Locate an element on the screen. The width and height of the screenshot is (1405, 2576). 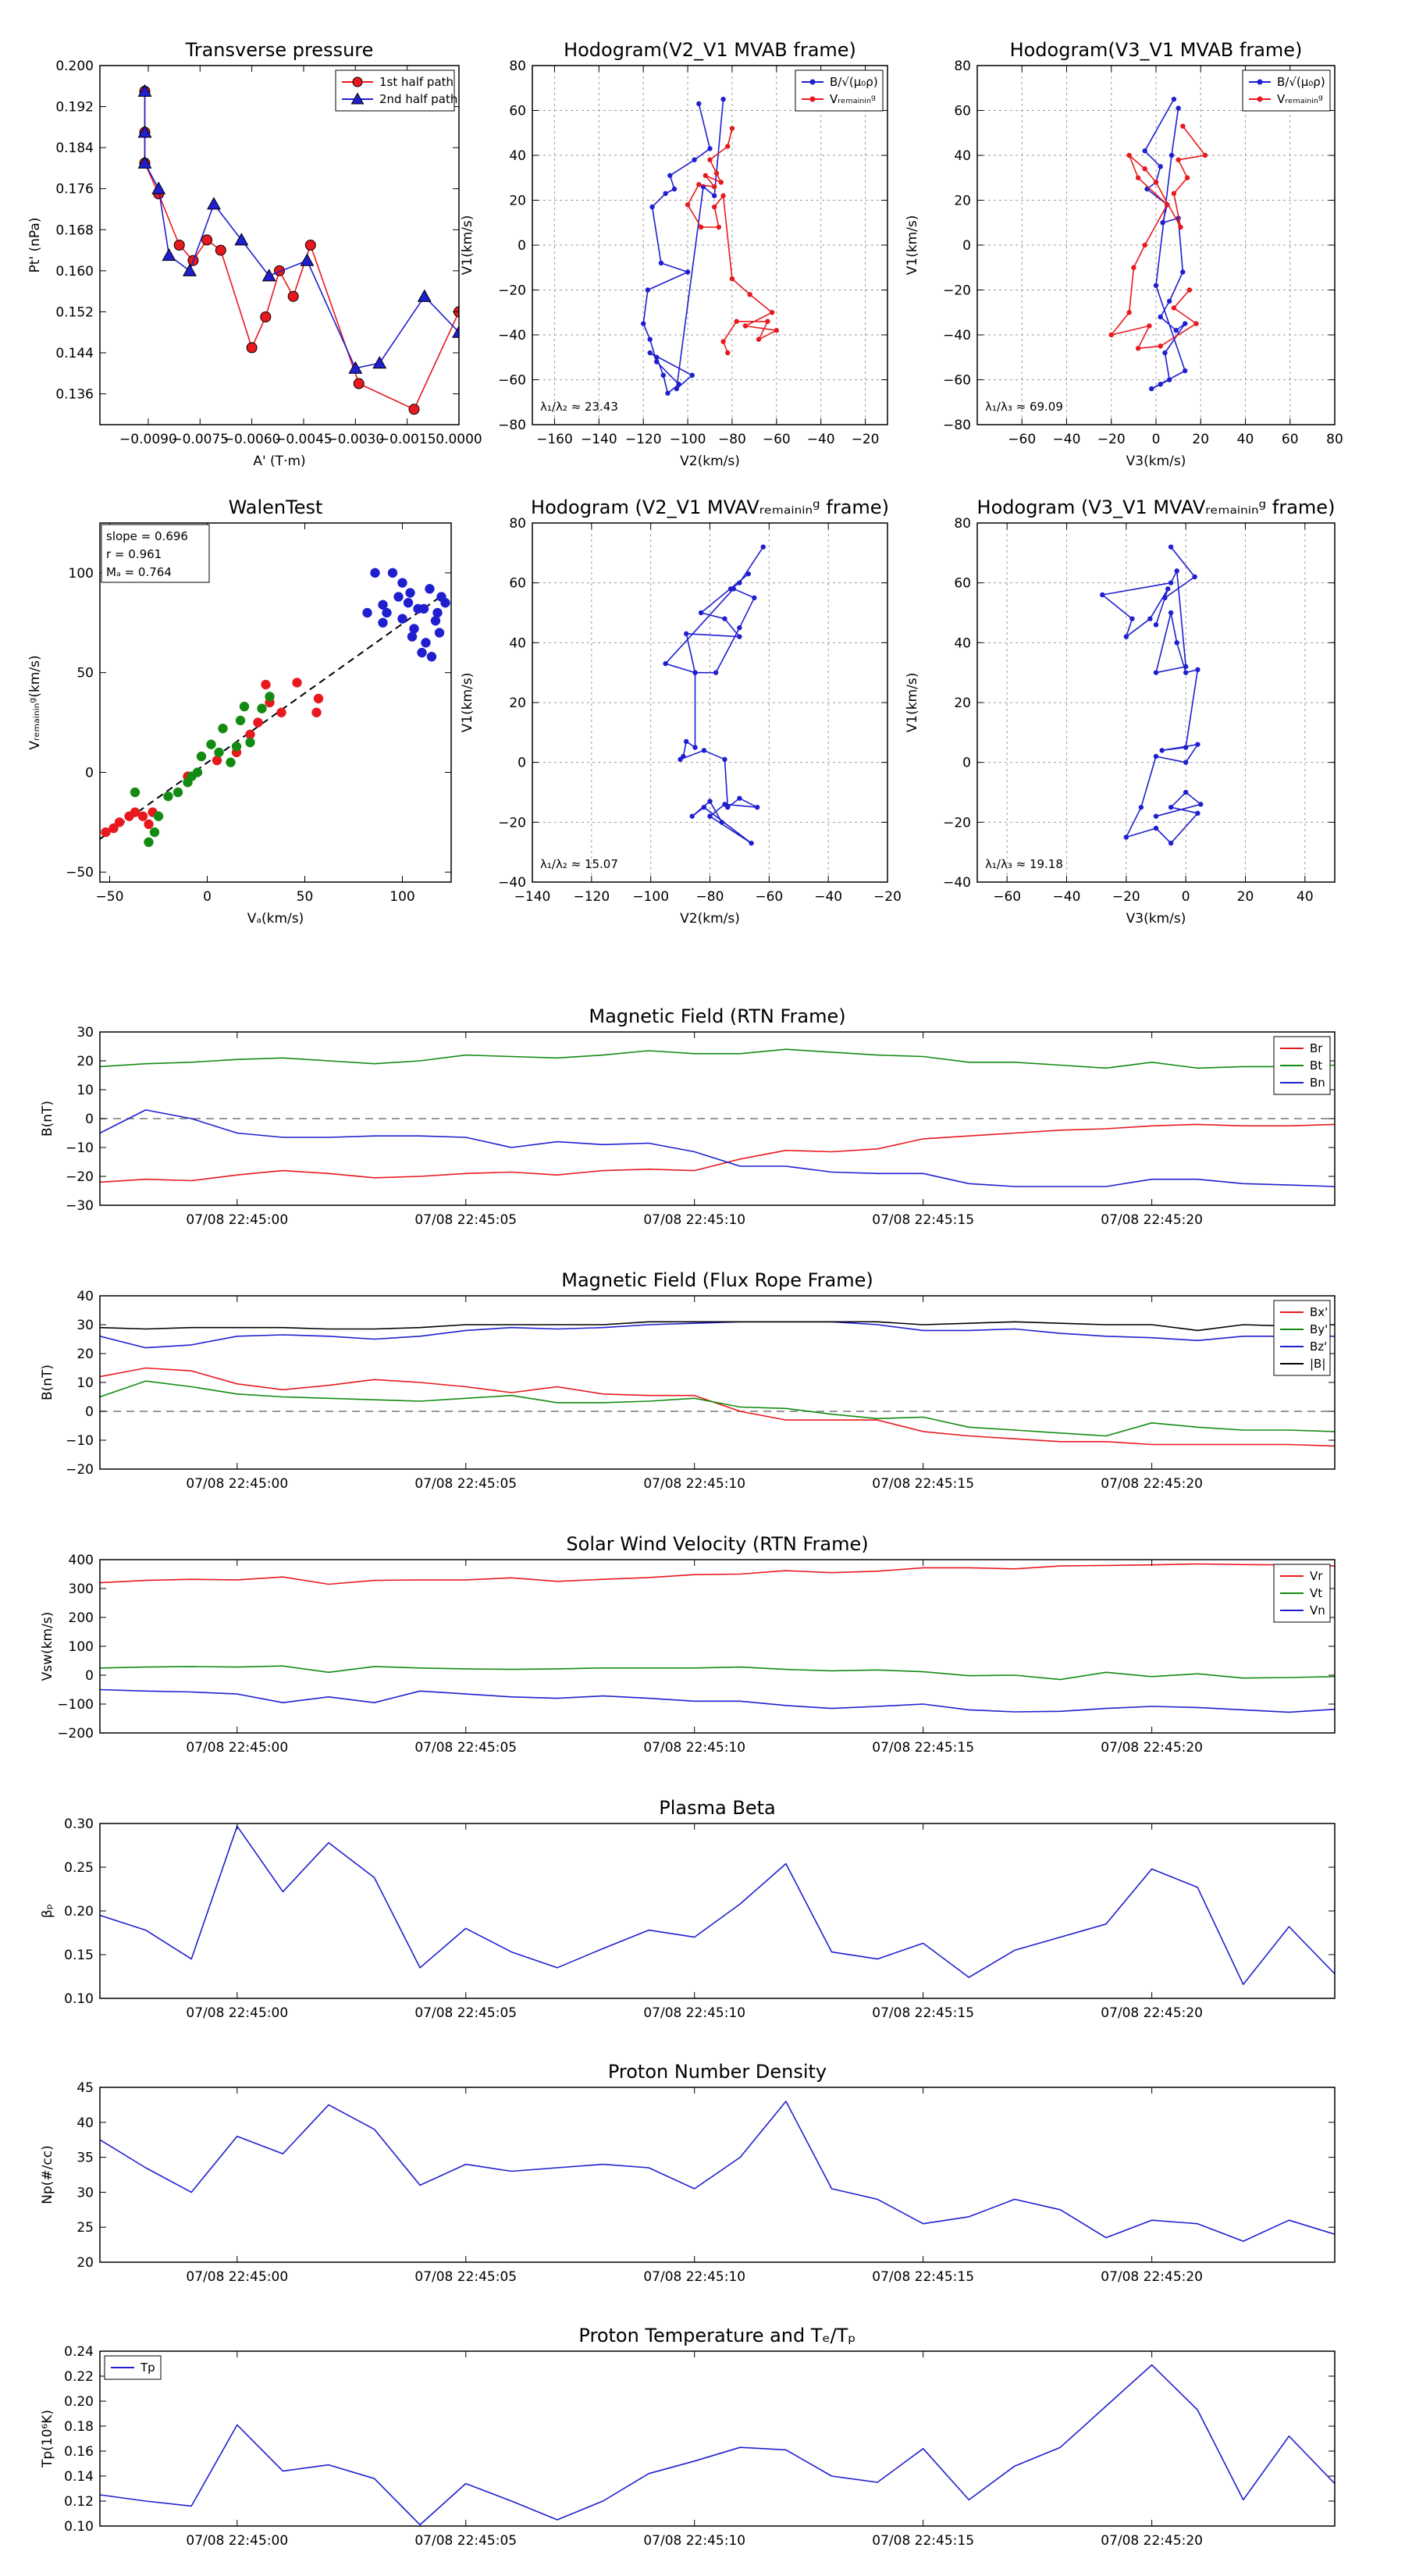
y-tick-label: 35 is located at coordinates (85, 2158).